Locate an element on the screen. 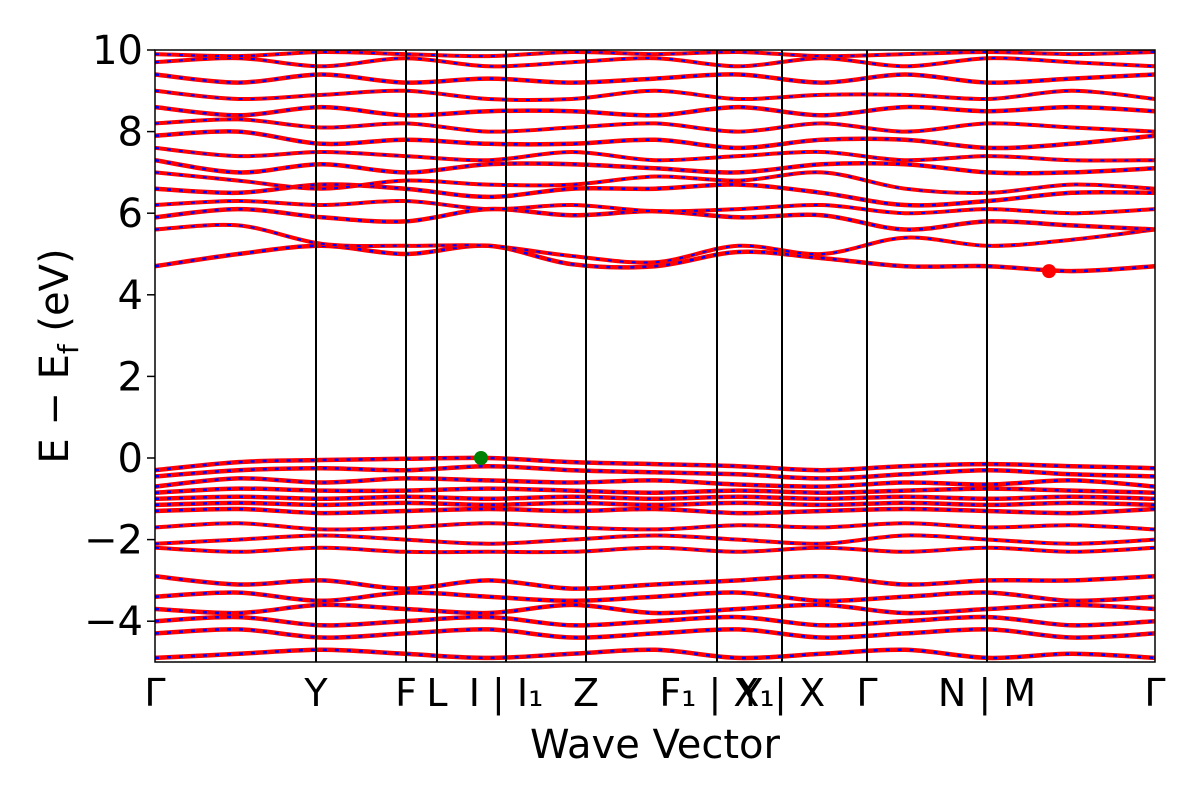 Image resolution: width=1200 pixels, height=800 pixels. x-tick-label-10: Γ is located at coordinates (1154, 693).